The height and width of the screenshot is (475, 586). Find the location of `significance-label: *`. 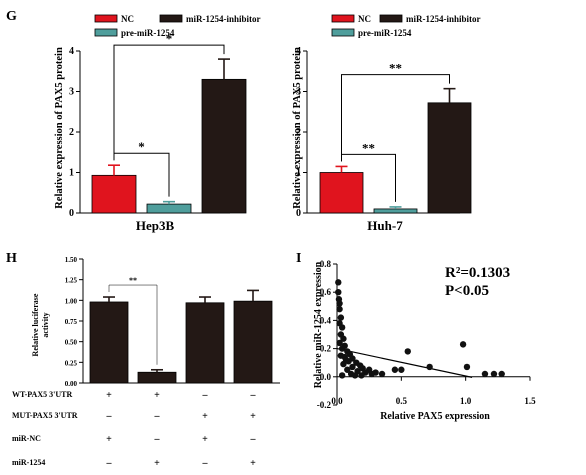

significance-label: * is located at coordinates (169, 38).